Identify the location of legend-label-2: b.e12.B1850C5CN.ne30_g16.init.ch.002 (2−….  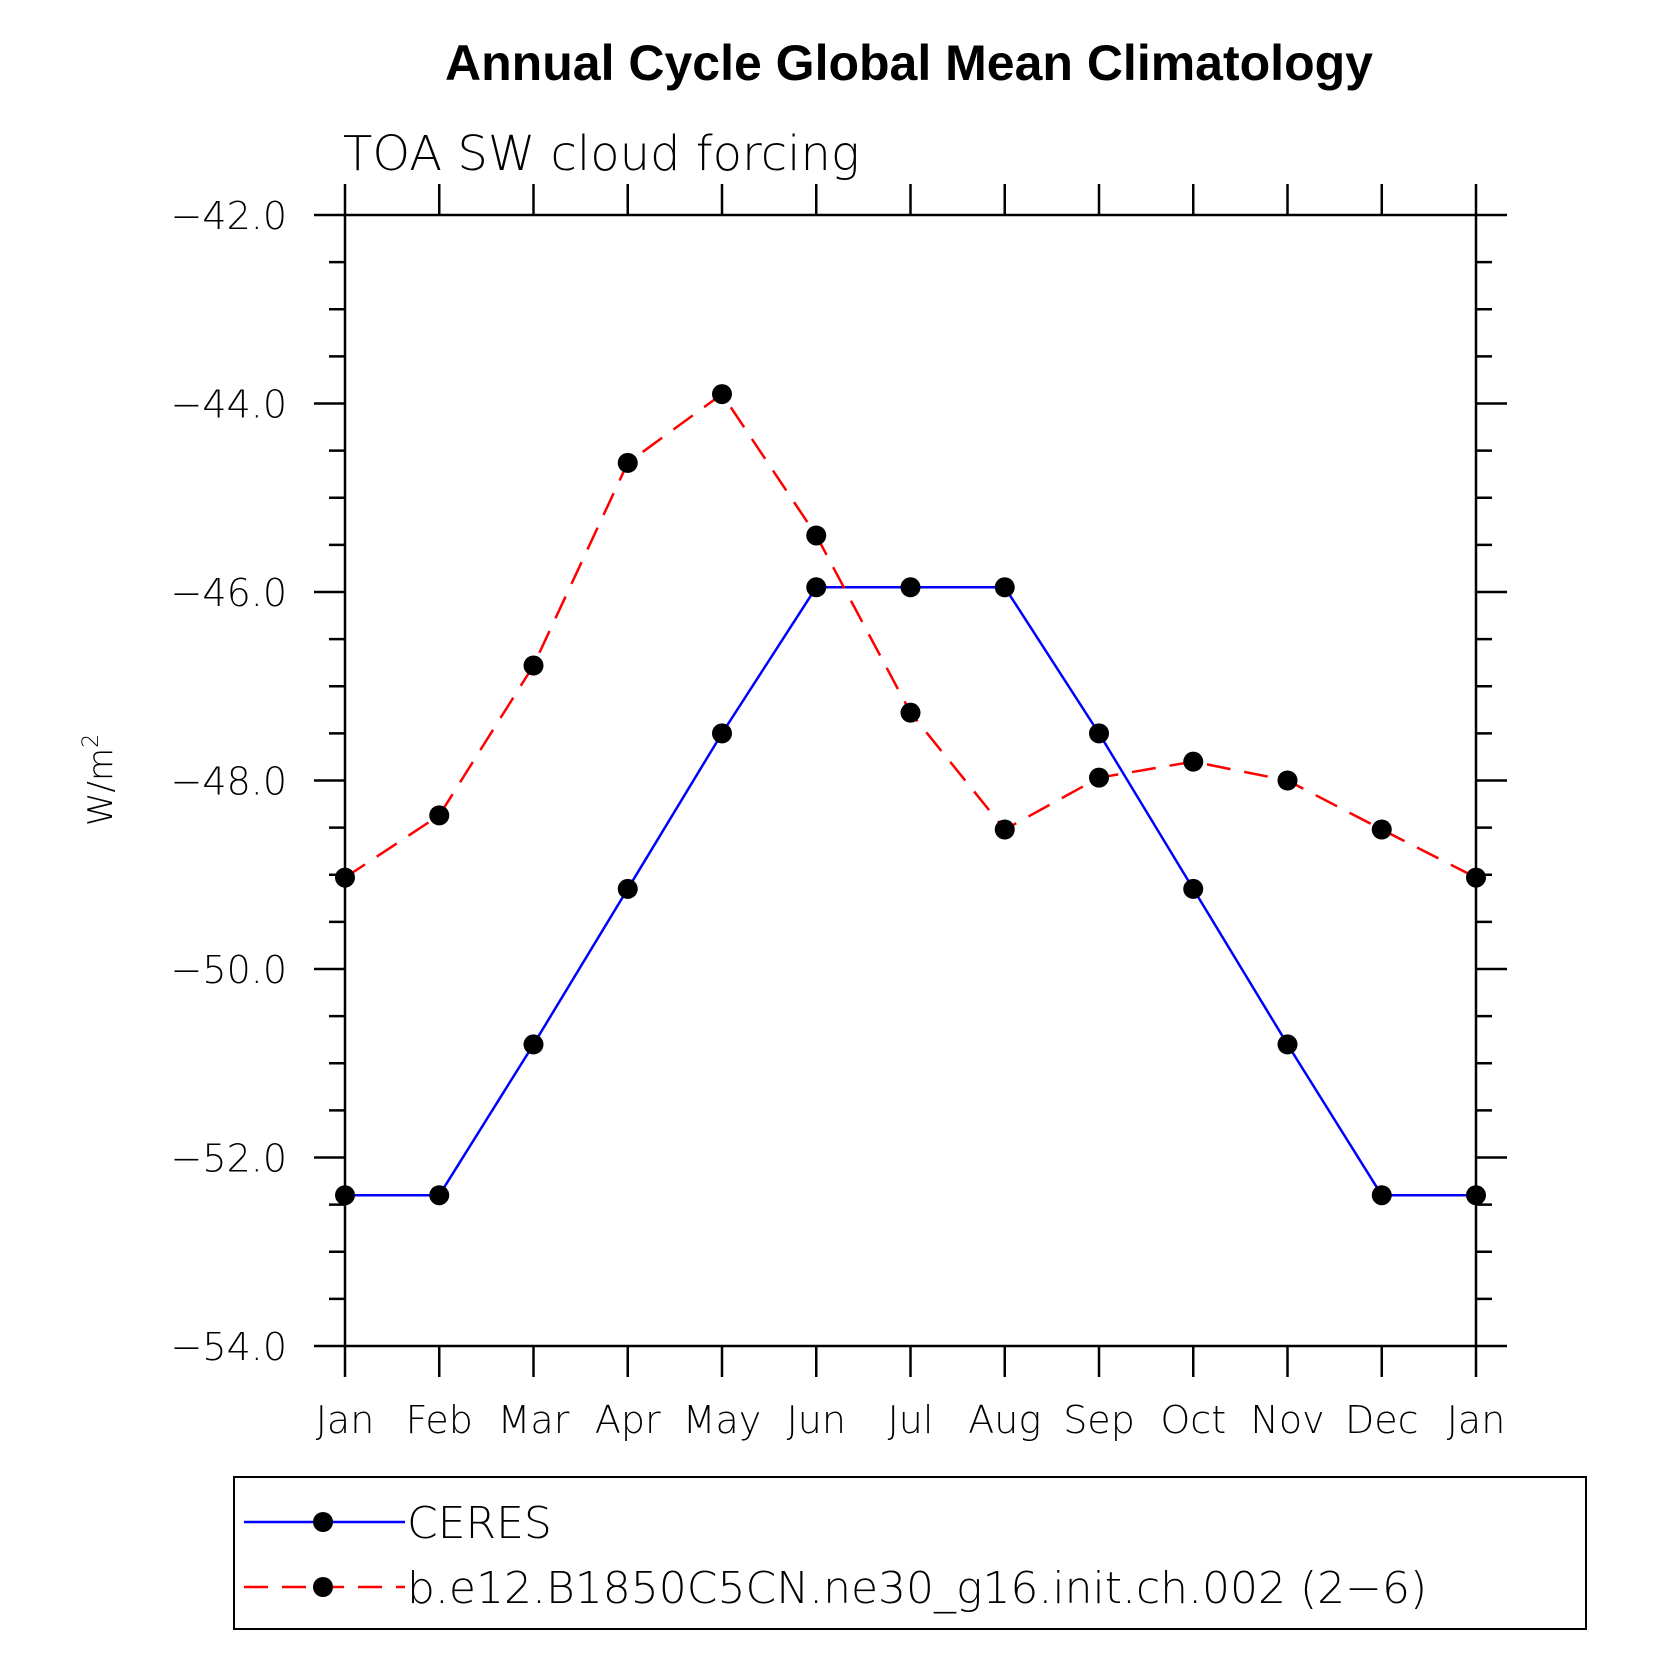
(917, 1588).